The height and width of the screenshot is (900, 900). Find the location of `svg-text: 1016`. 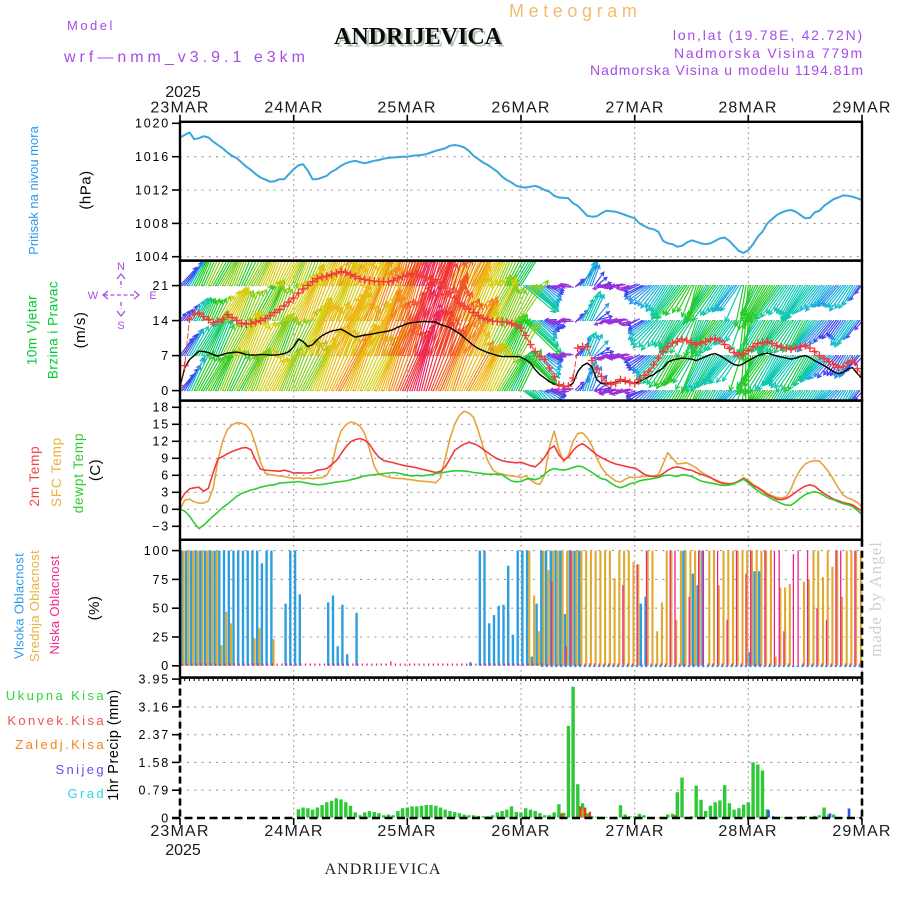

svg-text: 1016 is located at coordinates (152, 157).